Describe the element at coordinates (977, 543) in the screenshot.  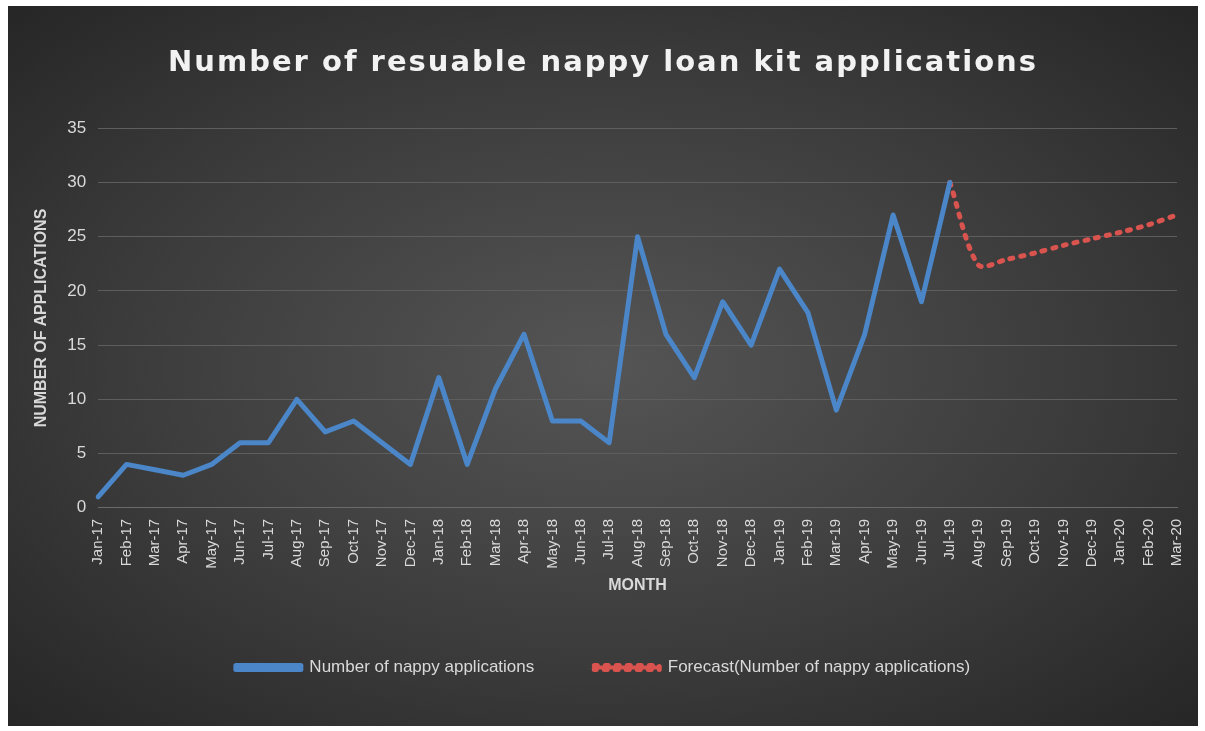
I see `x-tick-label: Aug-19` at that location.